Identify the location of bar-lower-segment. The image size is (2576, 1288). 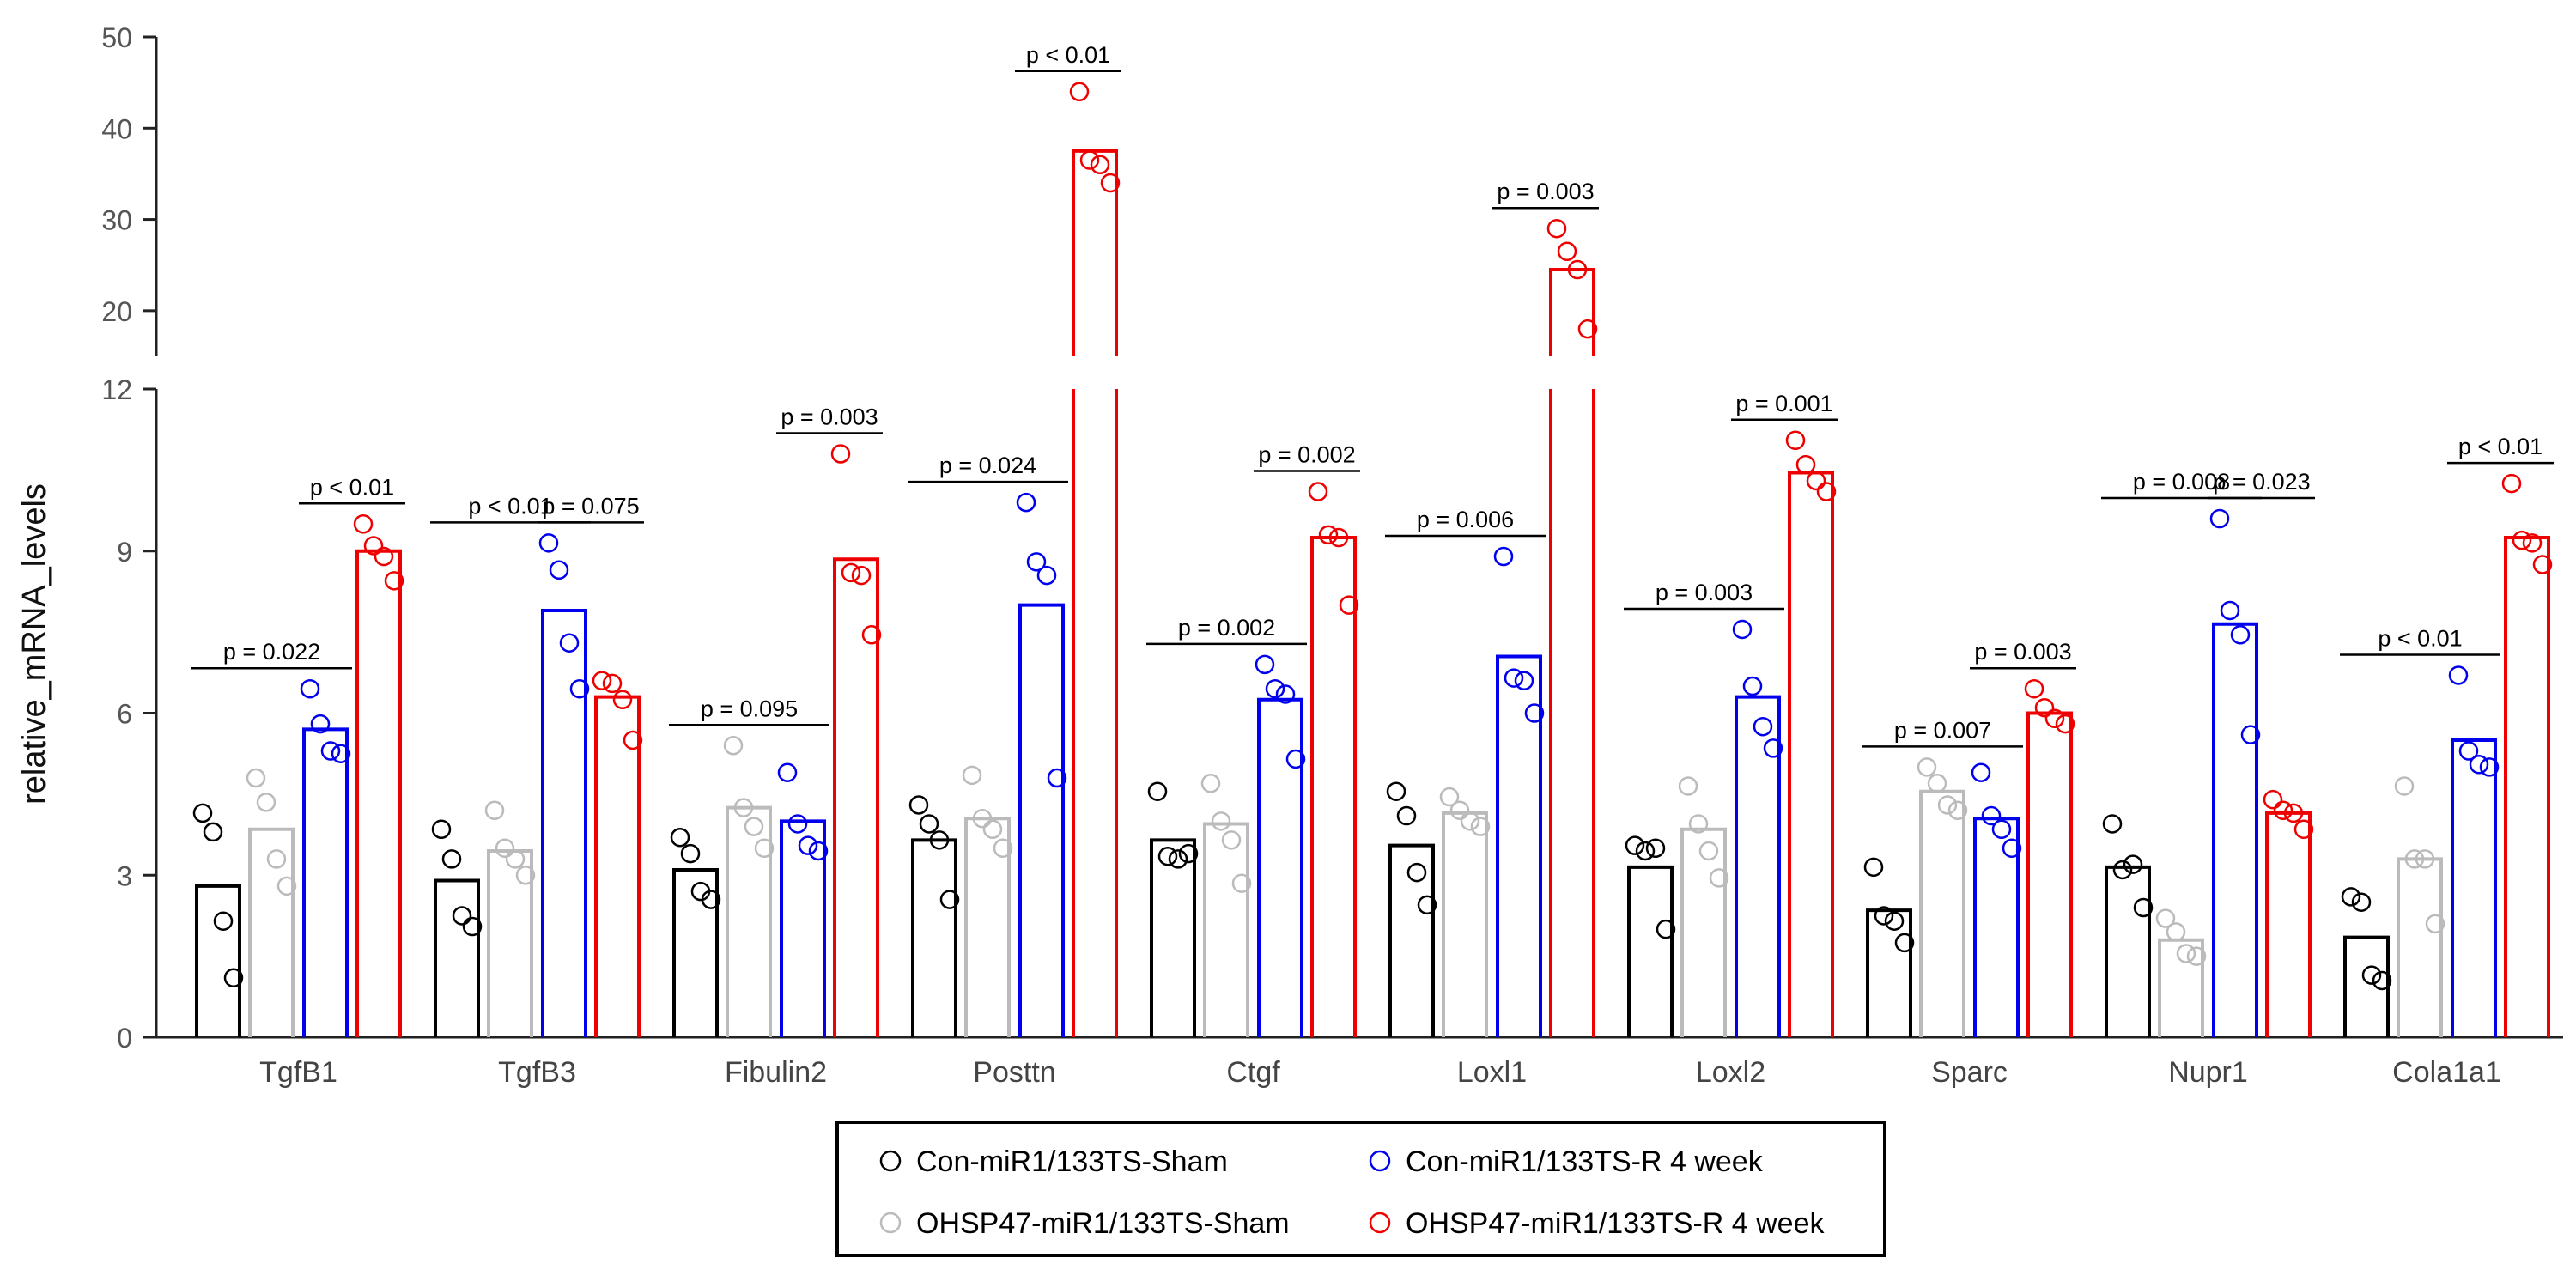
(1572, 713).